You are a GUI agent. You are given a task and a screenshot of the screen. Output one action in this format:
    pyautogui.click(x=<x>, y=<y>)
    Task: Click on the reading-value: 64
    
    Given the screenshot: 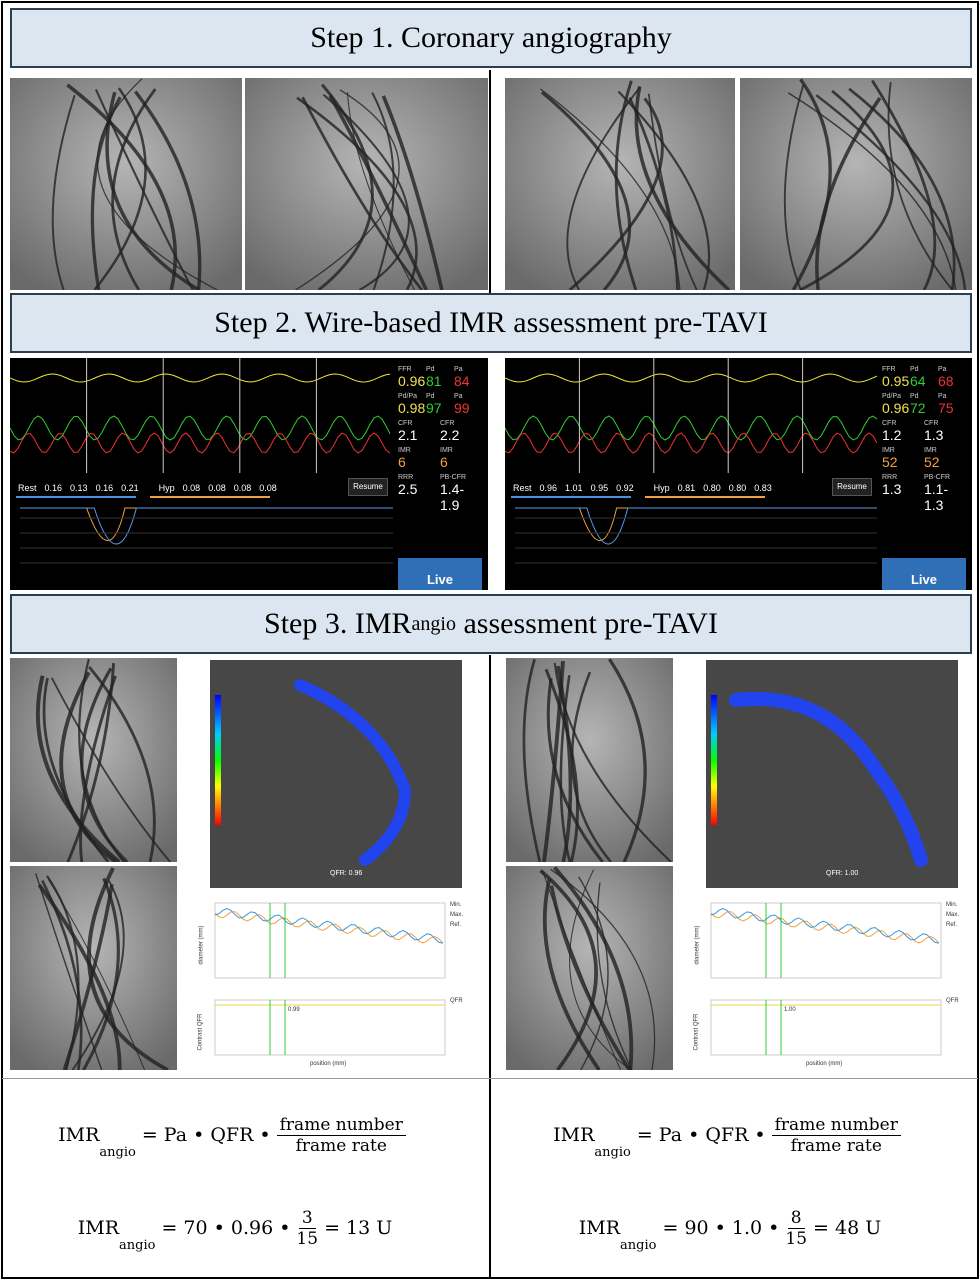 What is the action you would take?
    pyautogui.click(x=918, y=381)
    